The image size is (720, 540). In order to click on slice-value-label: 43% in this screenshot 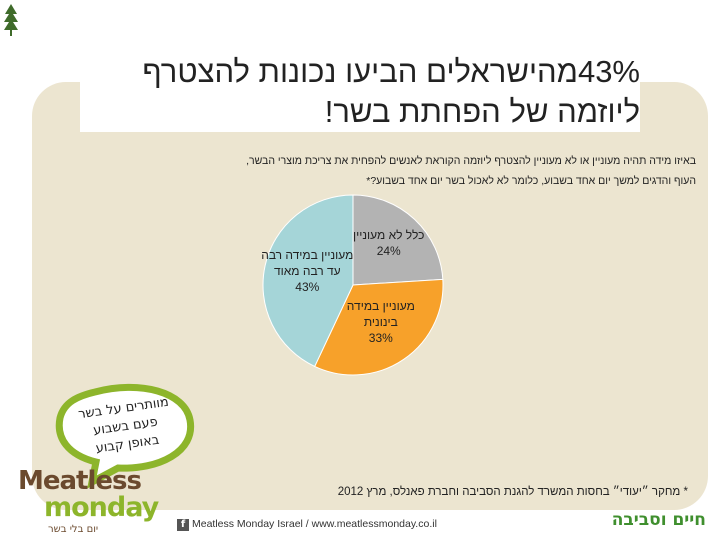, I will do `click(307, 287)`.